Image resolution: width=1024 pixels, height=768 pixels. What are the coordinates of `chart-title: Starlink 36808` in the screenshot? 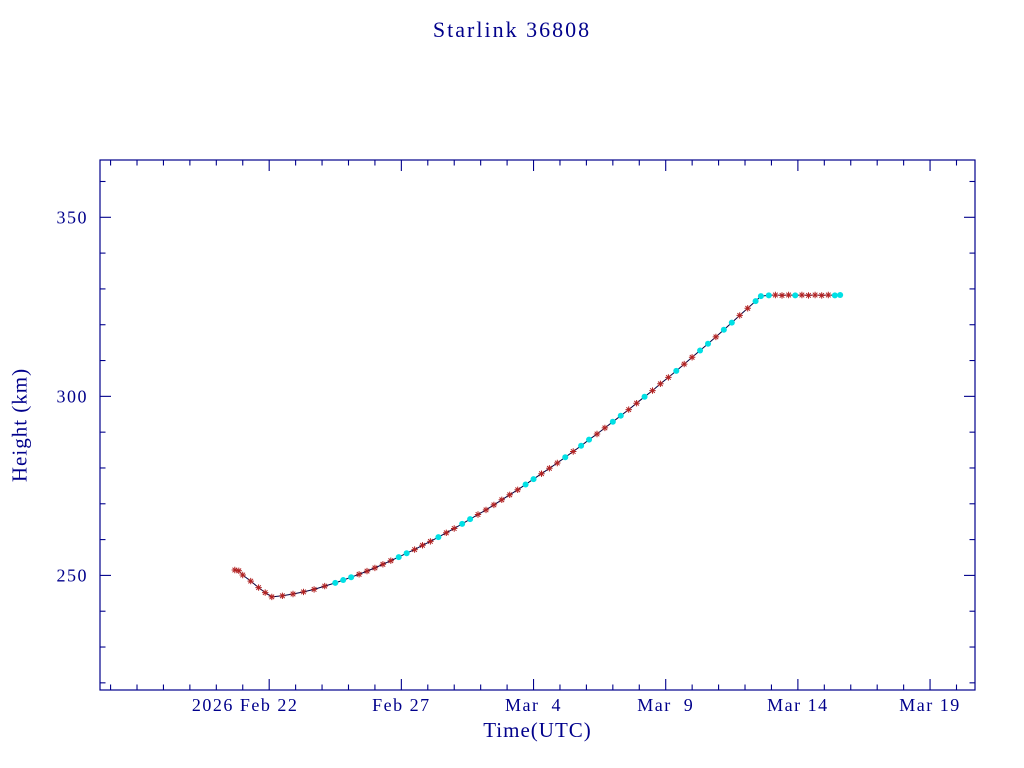 It's located at (512, 29).